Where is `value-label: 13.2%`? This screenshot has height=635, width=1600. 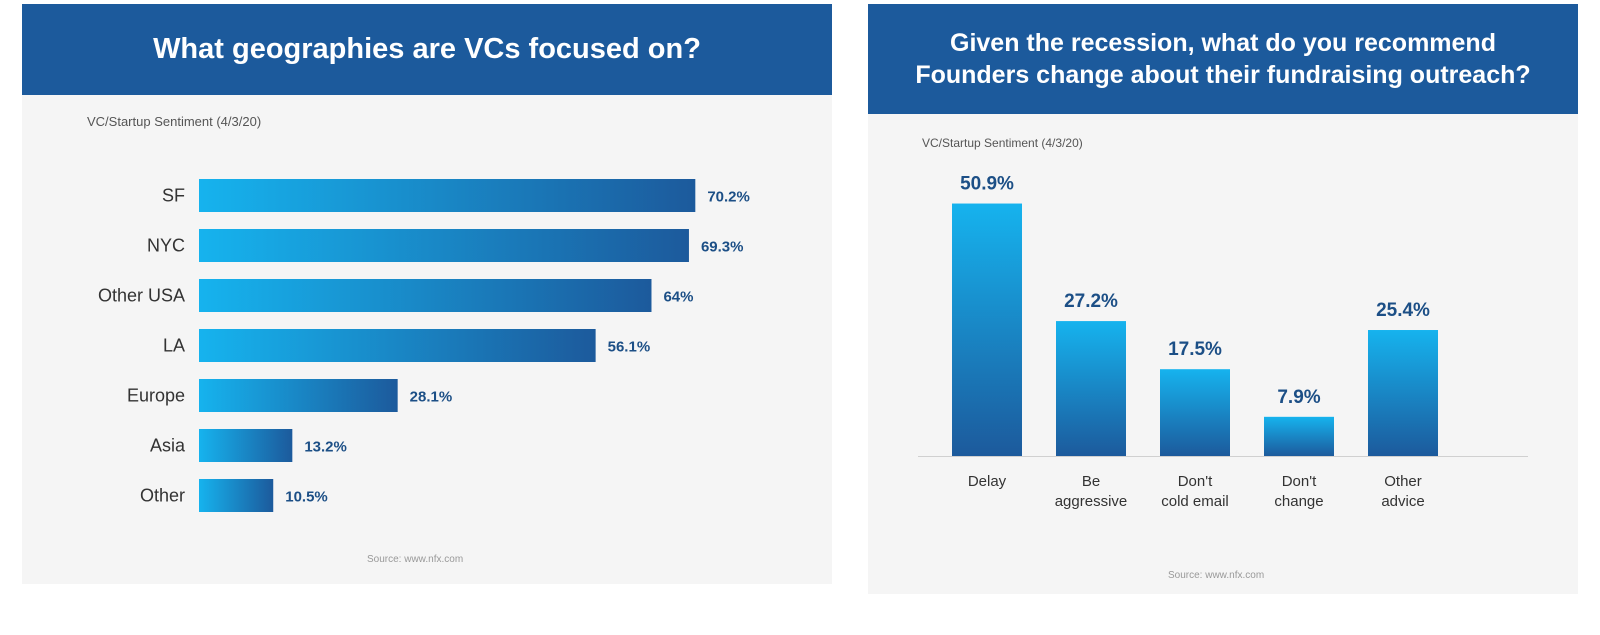
value-label: 13.2% is located at coordinates (325, 447).